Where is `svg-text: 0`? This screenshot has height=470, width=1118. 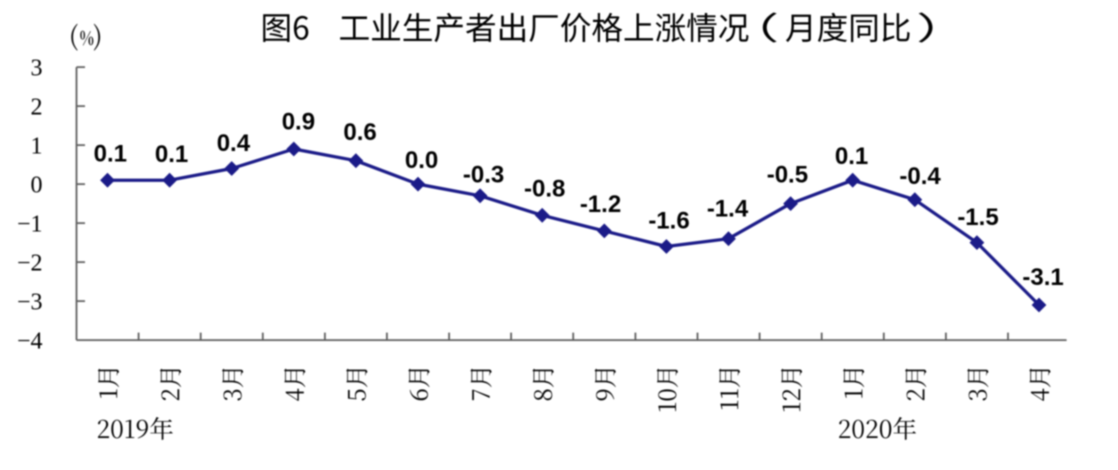 svg-text: 0 is located at coordinates (37, 185).